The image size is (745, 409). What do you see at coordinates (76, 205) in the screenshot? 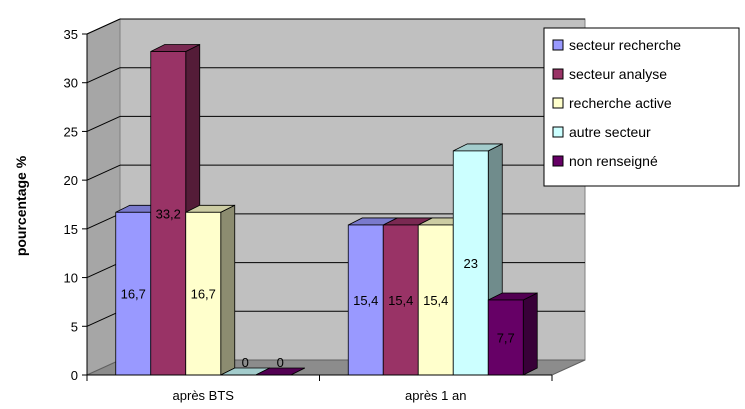
I see `y-axis: 0 5 10 15 20 25 30 35` at bounding box center [76, 205].